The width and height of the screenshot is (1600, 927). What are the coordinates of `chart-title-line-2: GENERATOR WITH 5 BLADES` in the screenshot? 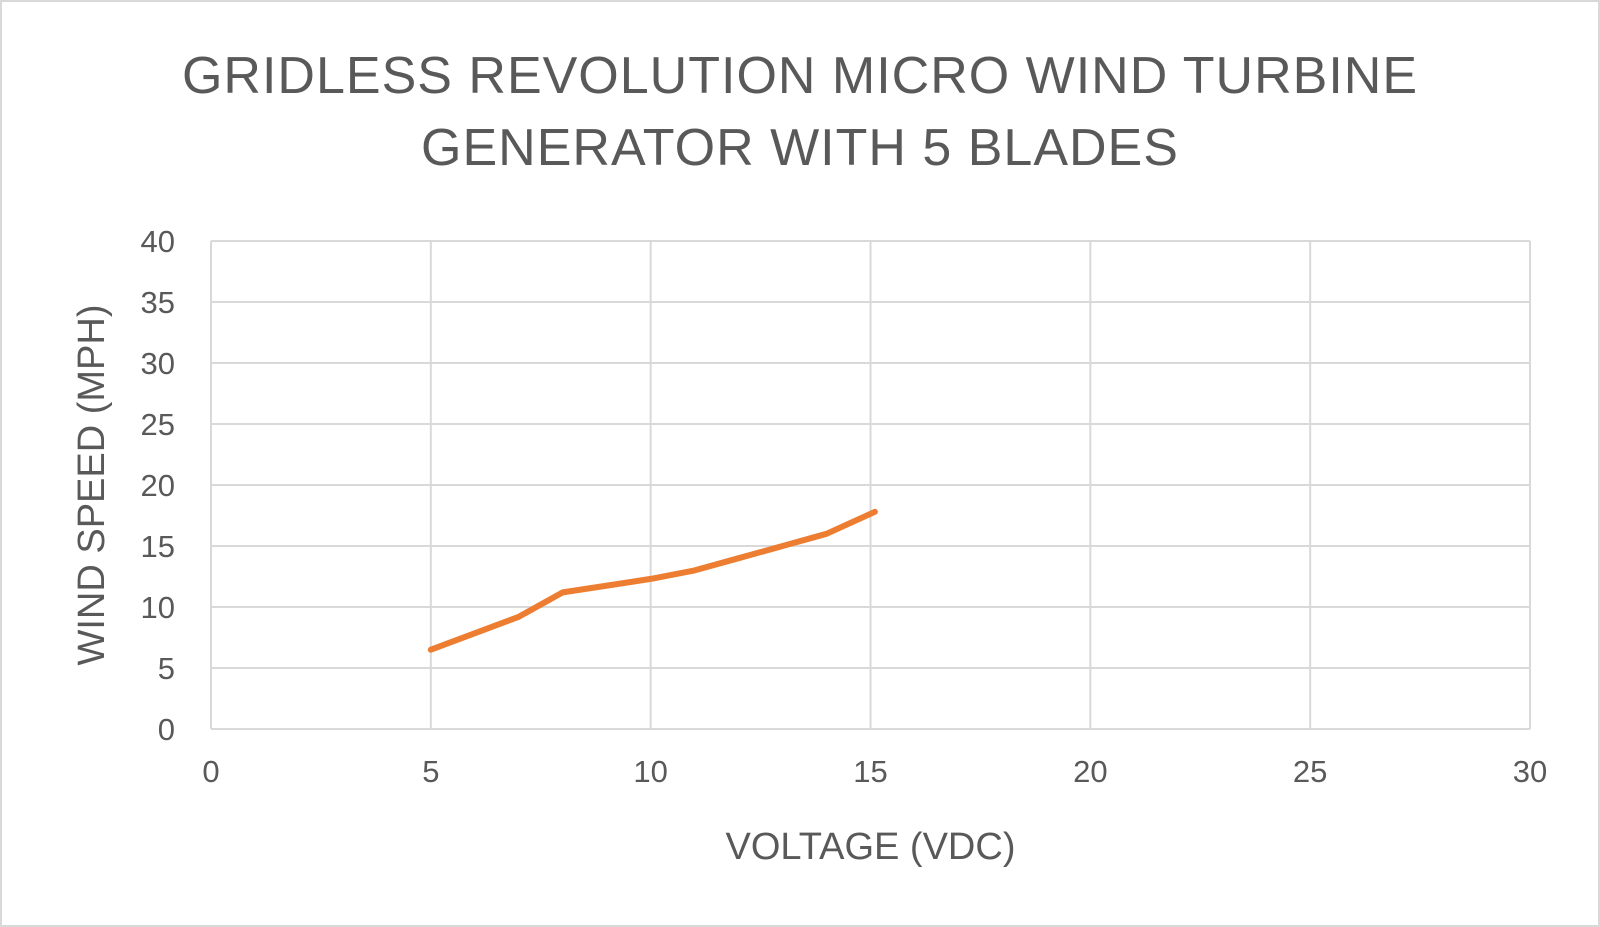 It's located at (800, 148).